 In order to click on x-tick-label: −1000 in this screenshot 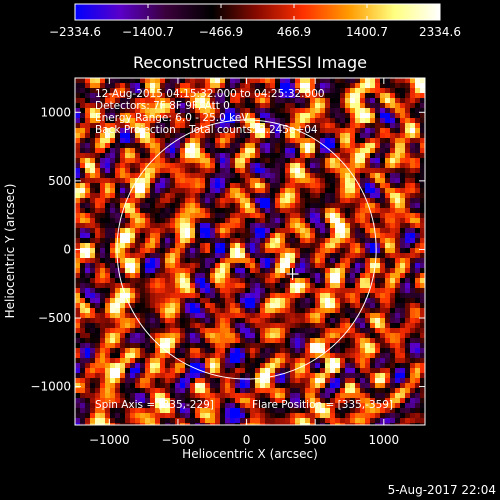, I will do `click(109, 440)`.